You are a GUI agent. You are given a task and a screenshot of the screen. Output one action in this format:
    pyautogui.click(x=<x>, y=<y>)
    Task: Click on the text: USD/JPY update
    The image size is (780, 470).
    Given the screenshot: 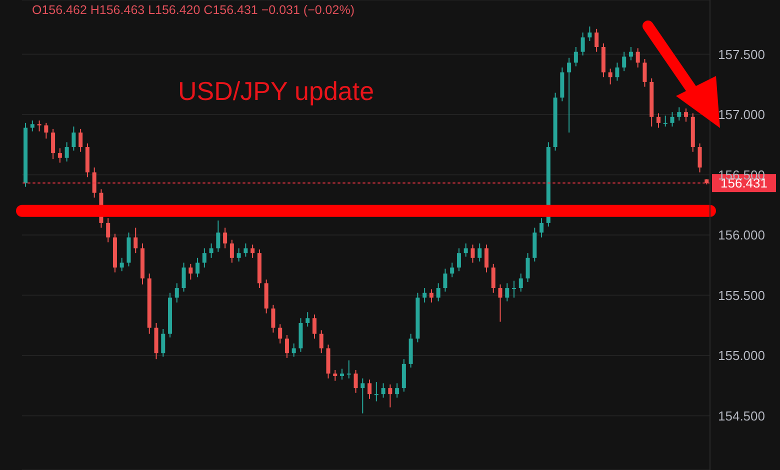 What is the action you would take?
    pyautogui.click(x=276, y=91)
    